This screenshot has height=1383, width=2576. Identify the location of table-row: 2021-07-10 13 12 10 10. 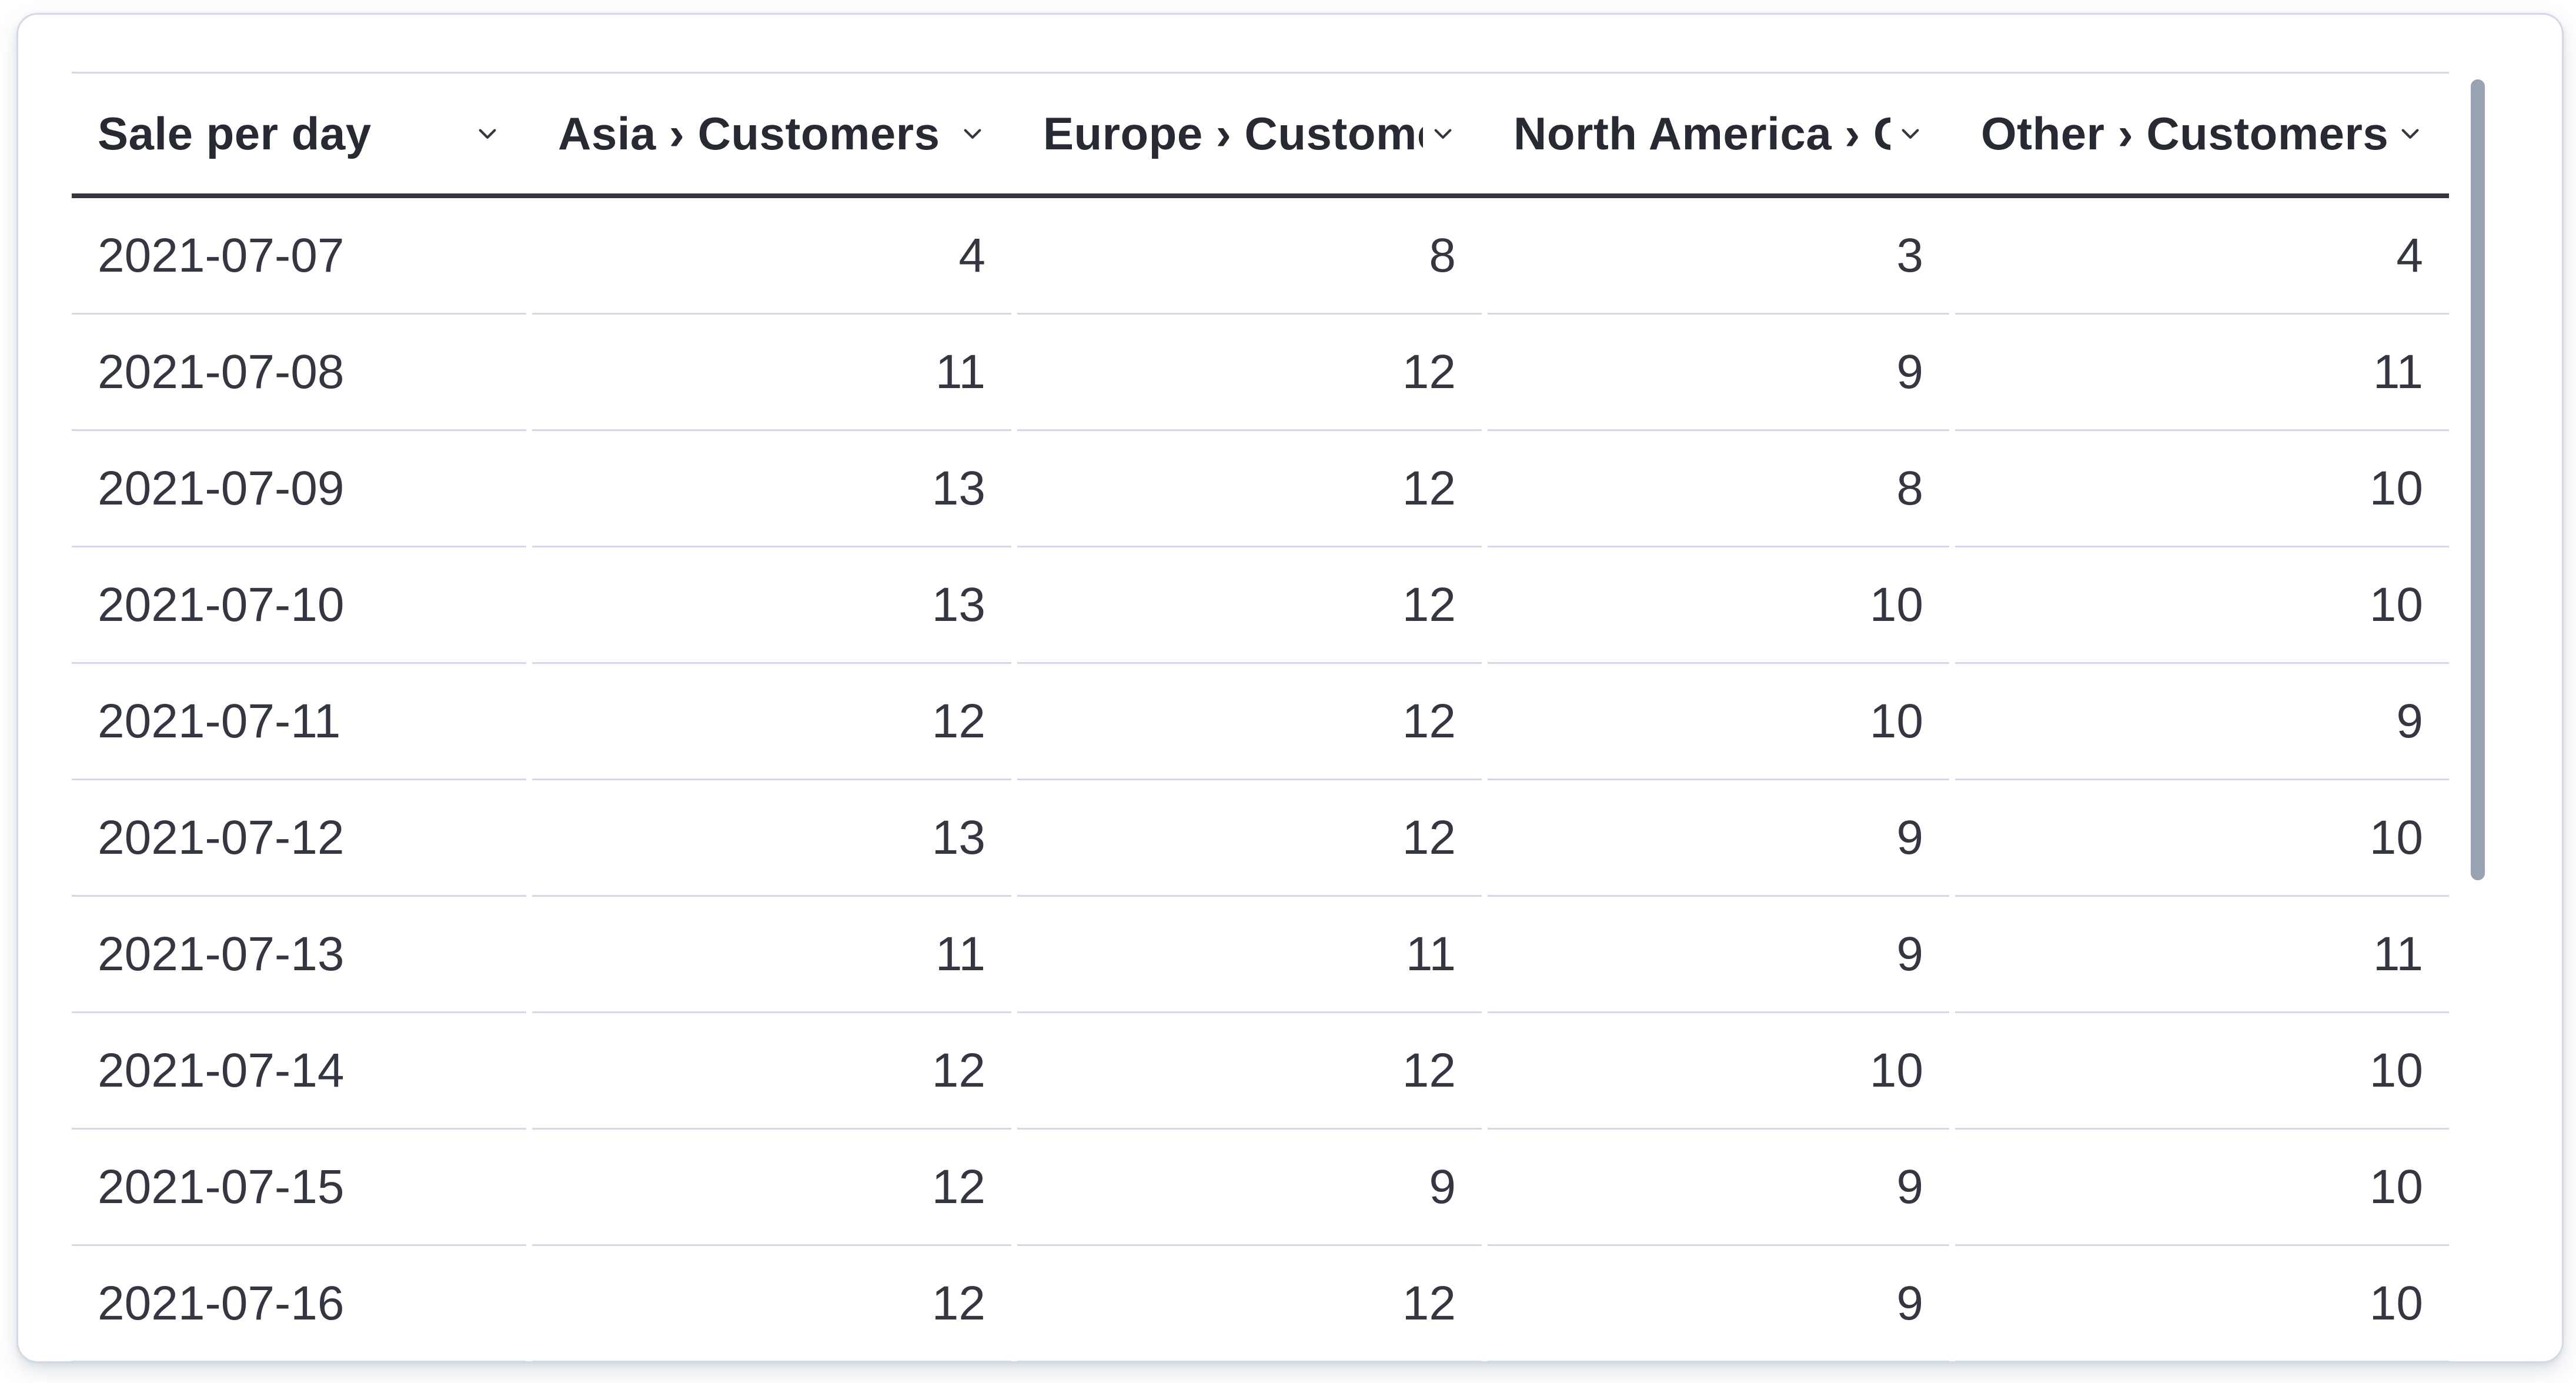
(1260, 605).